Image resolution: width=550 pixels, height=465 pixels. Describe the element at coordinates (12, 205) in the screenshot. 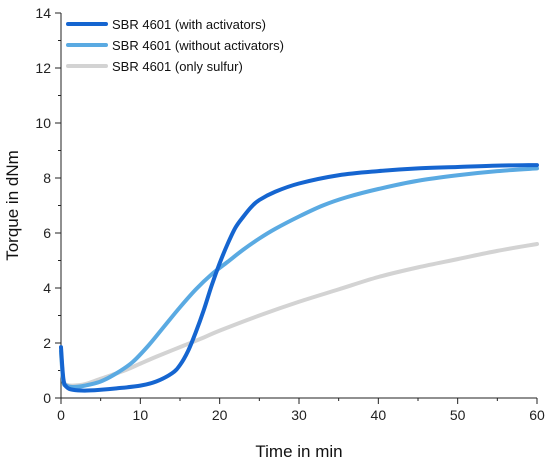

I see `y-axis-title: Torque in dNm` at that location.